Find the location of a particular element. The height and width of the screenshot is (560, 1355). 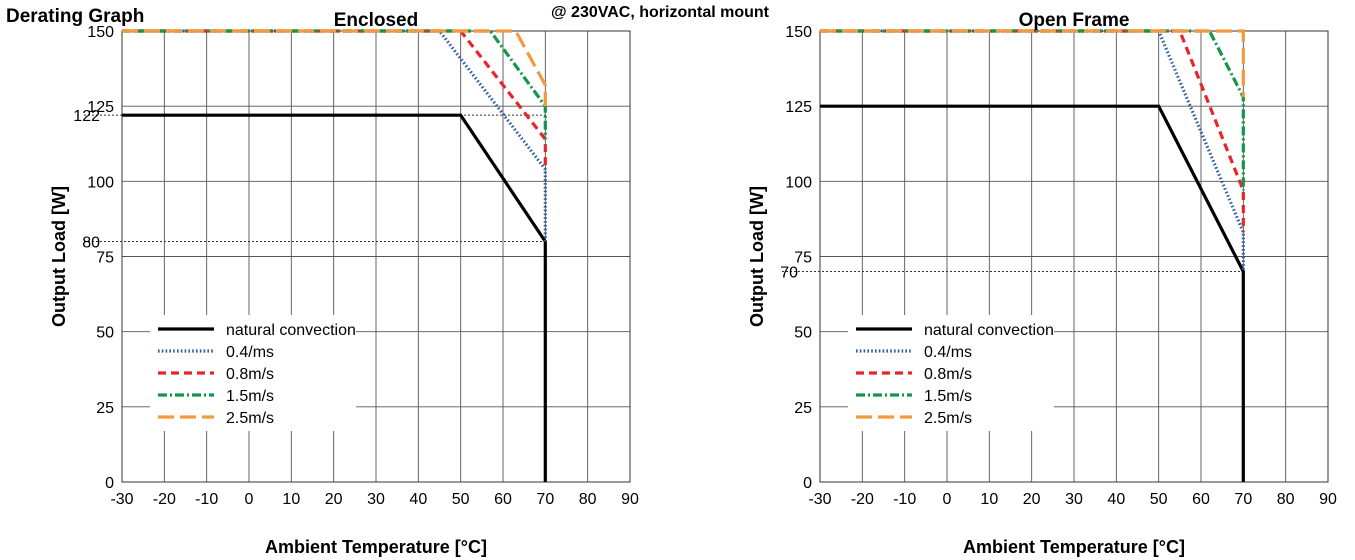

open-frame-x-tick-1: -20 is located at coordinates (862, 499).